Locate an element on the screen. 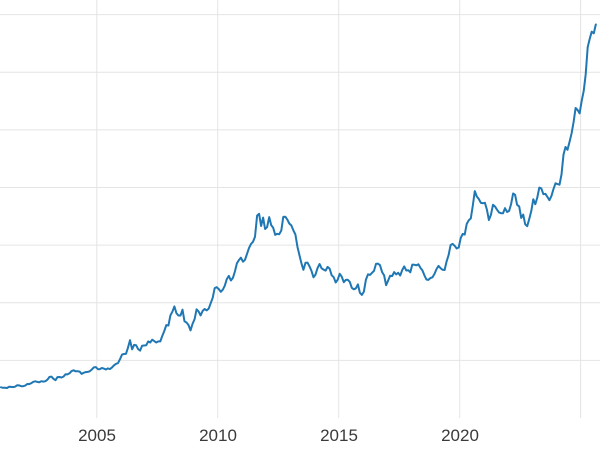 The width and height of the screenshot is (600, 450). x-tick-label: 2015 is located at coordinates (339, 435).